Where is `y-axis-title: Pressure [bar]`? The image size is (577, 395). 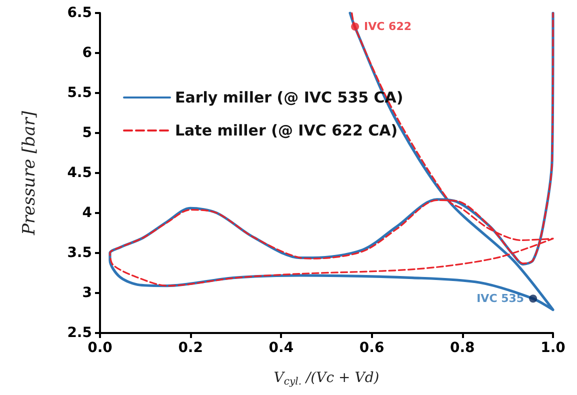
y-axis-title: Pressure [bar] is located at coordinates (30, 173).